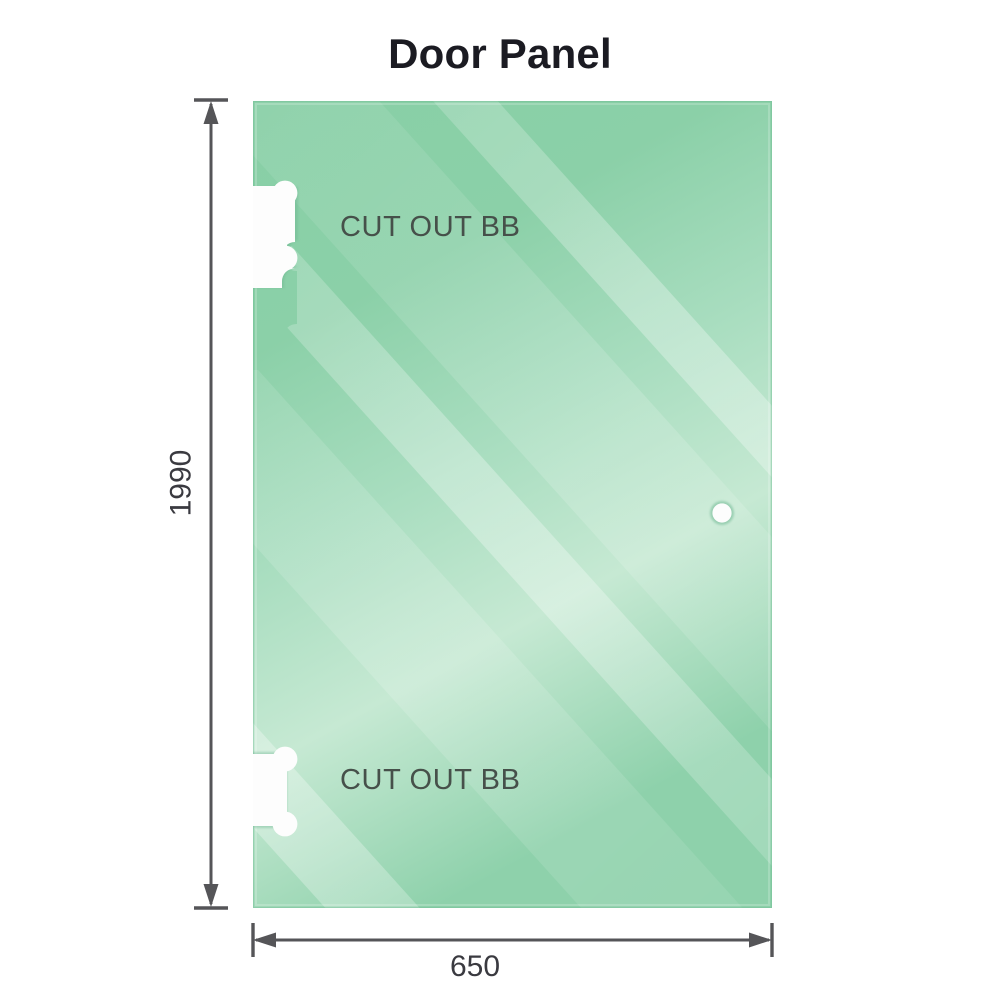 This screenshot has height=1000, width=1000. What do you see at coordinates (211, 504) in the screenshot?
I see `dimension-height` at bounding box center [211, 504].